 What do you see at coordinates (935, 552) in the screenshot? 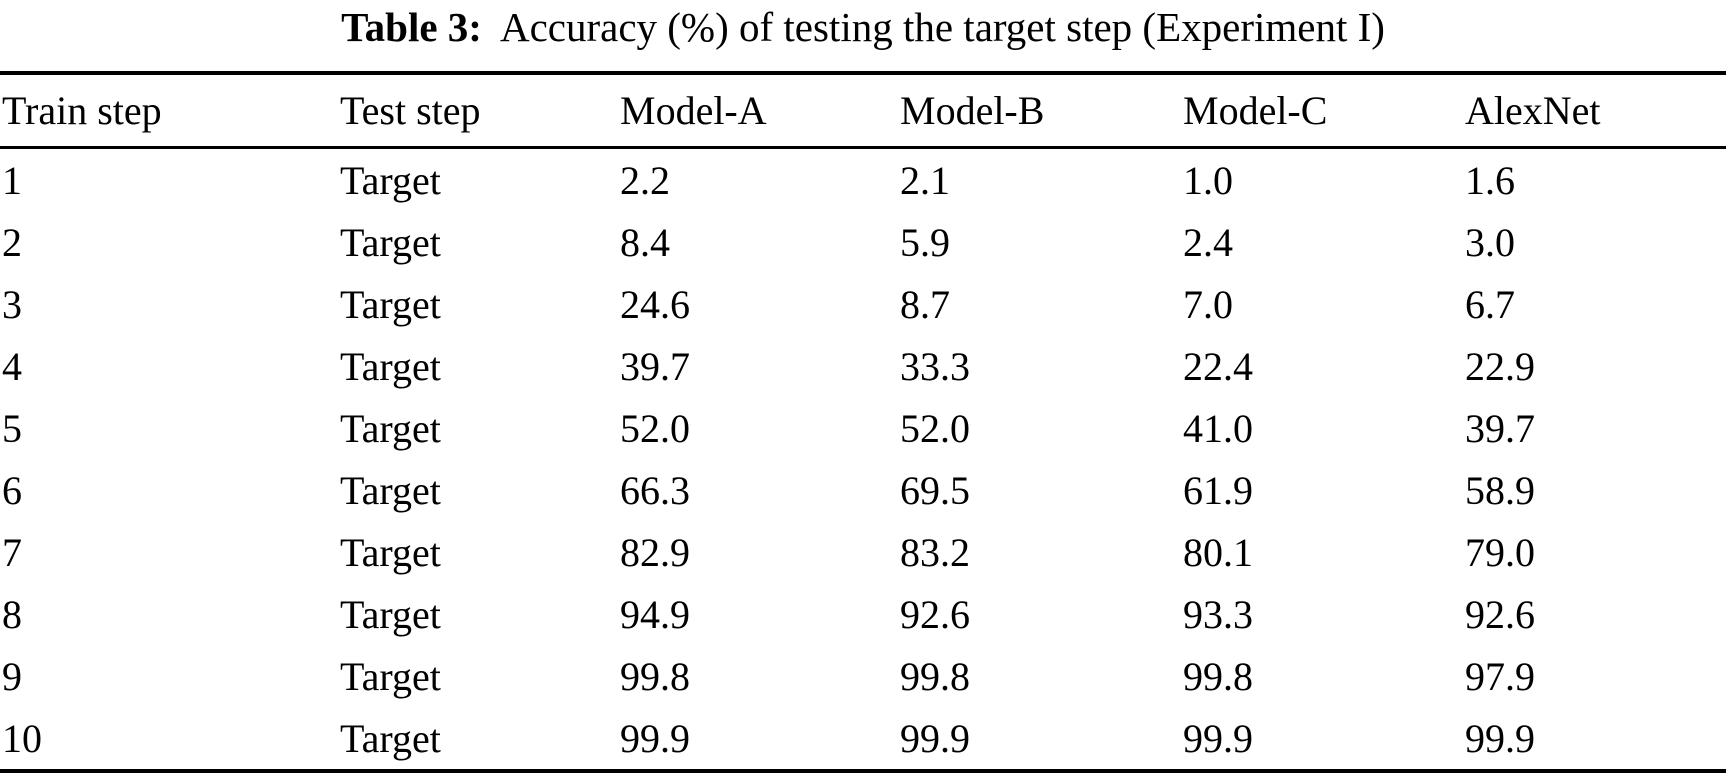
I see `table-cell: 83.2` at bounding box center [935, 552].